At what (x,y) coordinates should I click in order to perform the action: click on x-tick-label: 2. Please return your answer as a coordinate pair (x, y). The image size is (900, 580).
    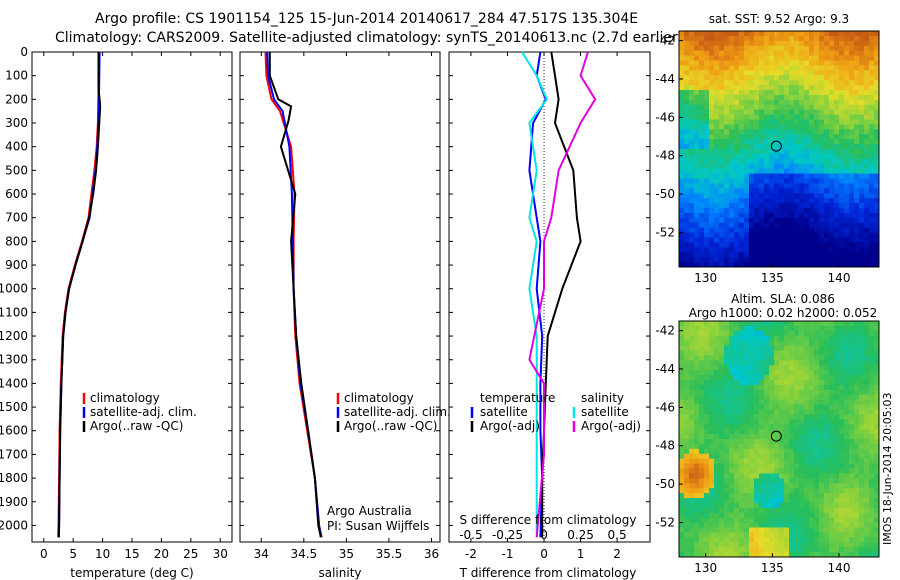
    Looking at the image, I should click on (617, 554).